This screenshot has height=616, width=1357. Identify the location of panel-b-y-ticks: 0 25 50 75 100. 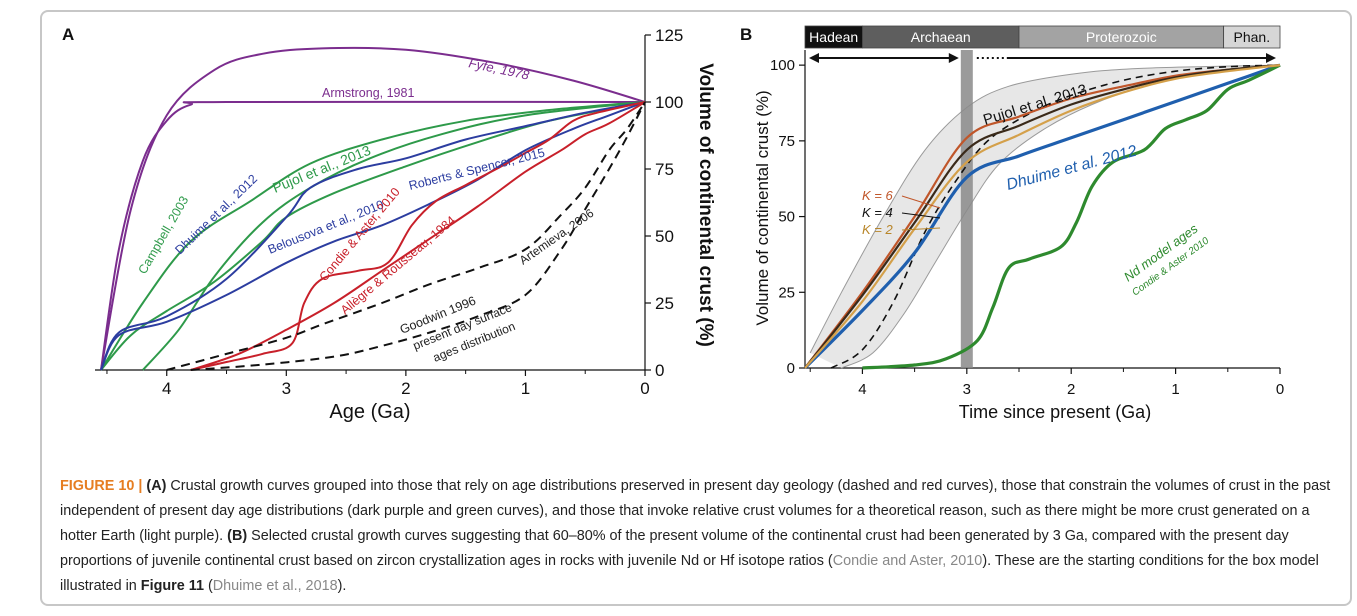
(787, 217).